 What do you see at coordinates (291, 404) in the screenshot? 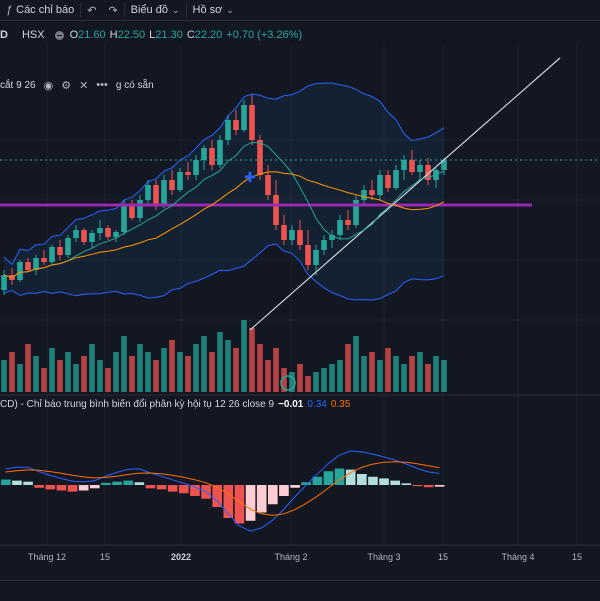
I see `macd-hist-value: −0.01` at bounding box center [291, 404].